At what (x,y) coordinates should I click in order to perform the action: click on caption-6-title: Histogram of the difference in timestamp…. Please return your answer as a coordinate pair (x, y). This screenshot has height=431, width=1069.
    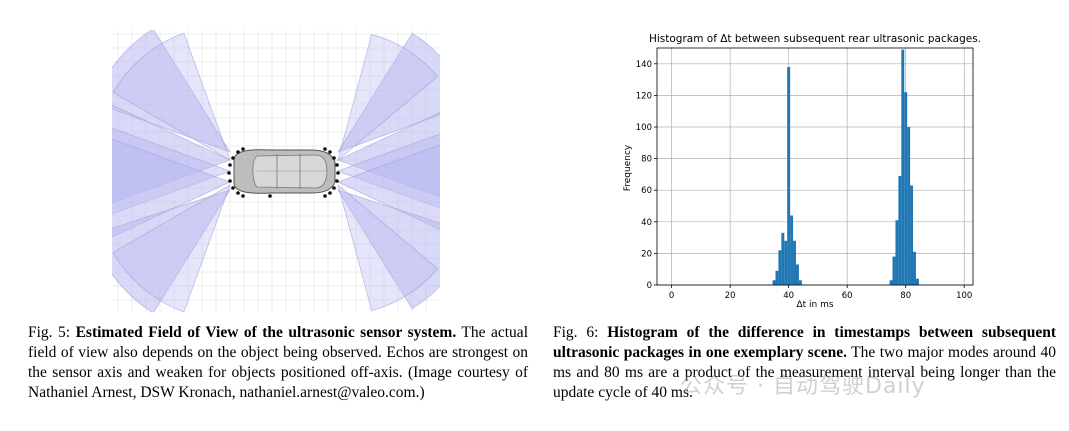
    Looking at the image, I should click on (804, 342).